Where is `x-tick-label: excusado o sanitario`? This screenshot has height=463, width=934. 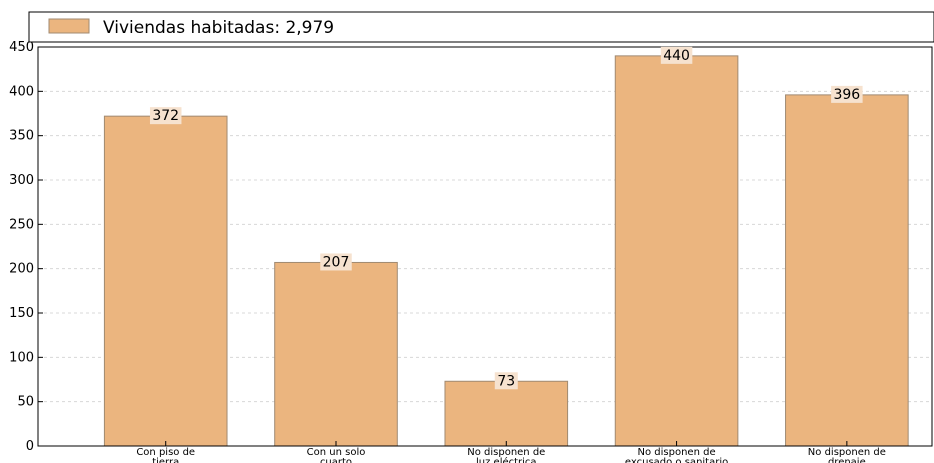
x-tick-label: excusado o sanitario is located at coordinates (676, 460).